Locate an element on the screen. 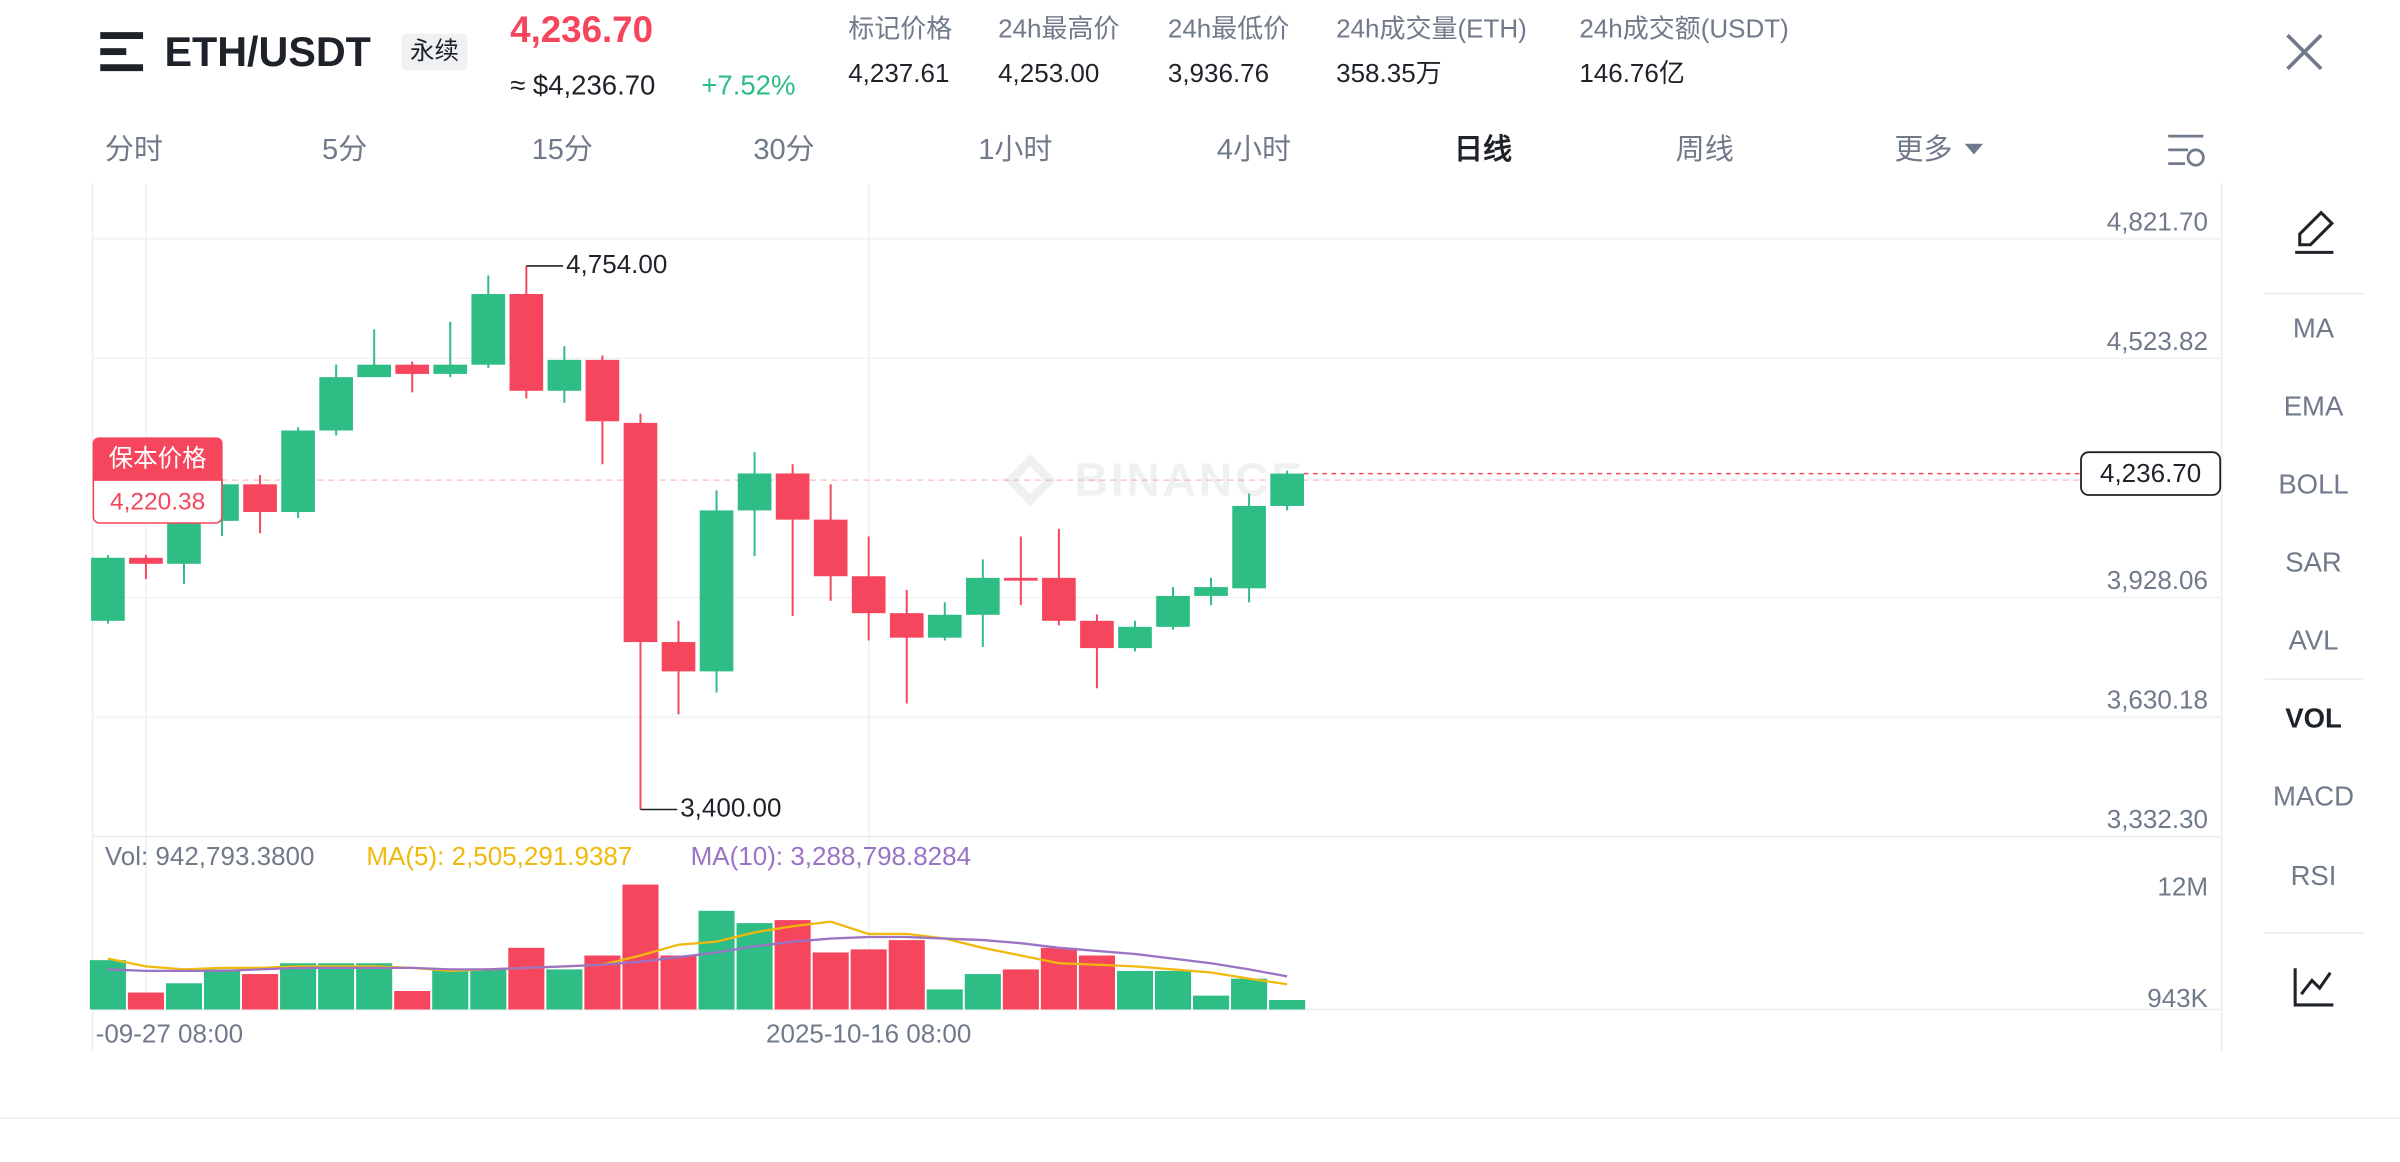 The image size is (2400, 1162). y-tick-label: 3,630.18 is located at coordinates (2157, 700).